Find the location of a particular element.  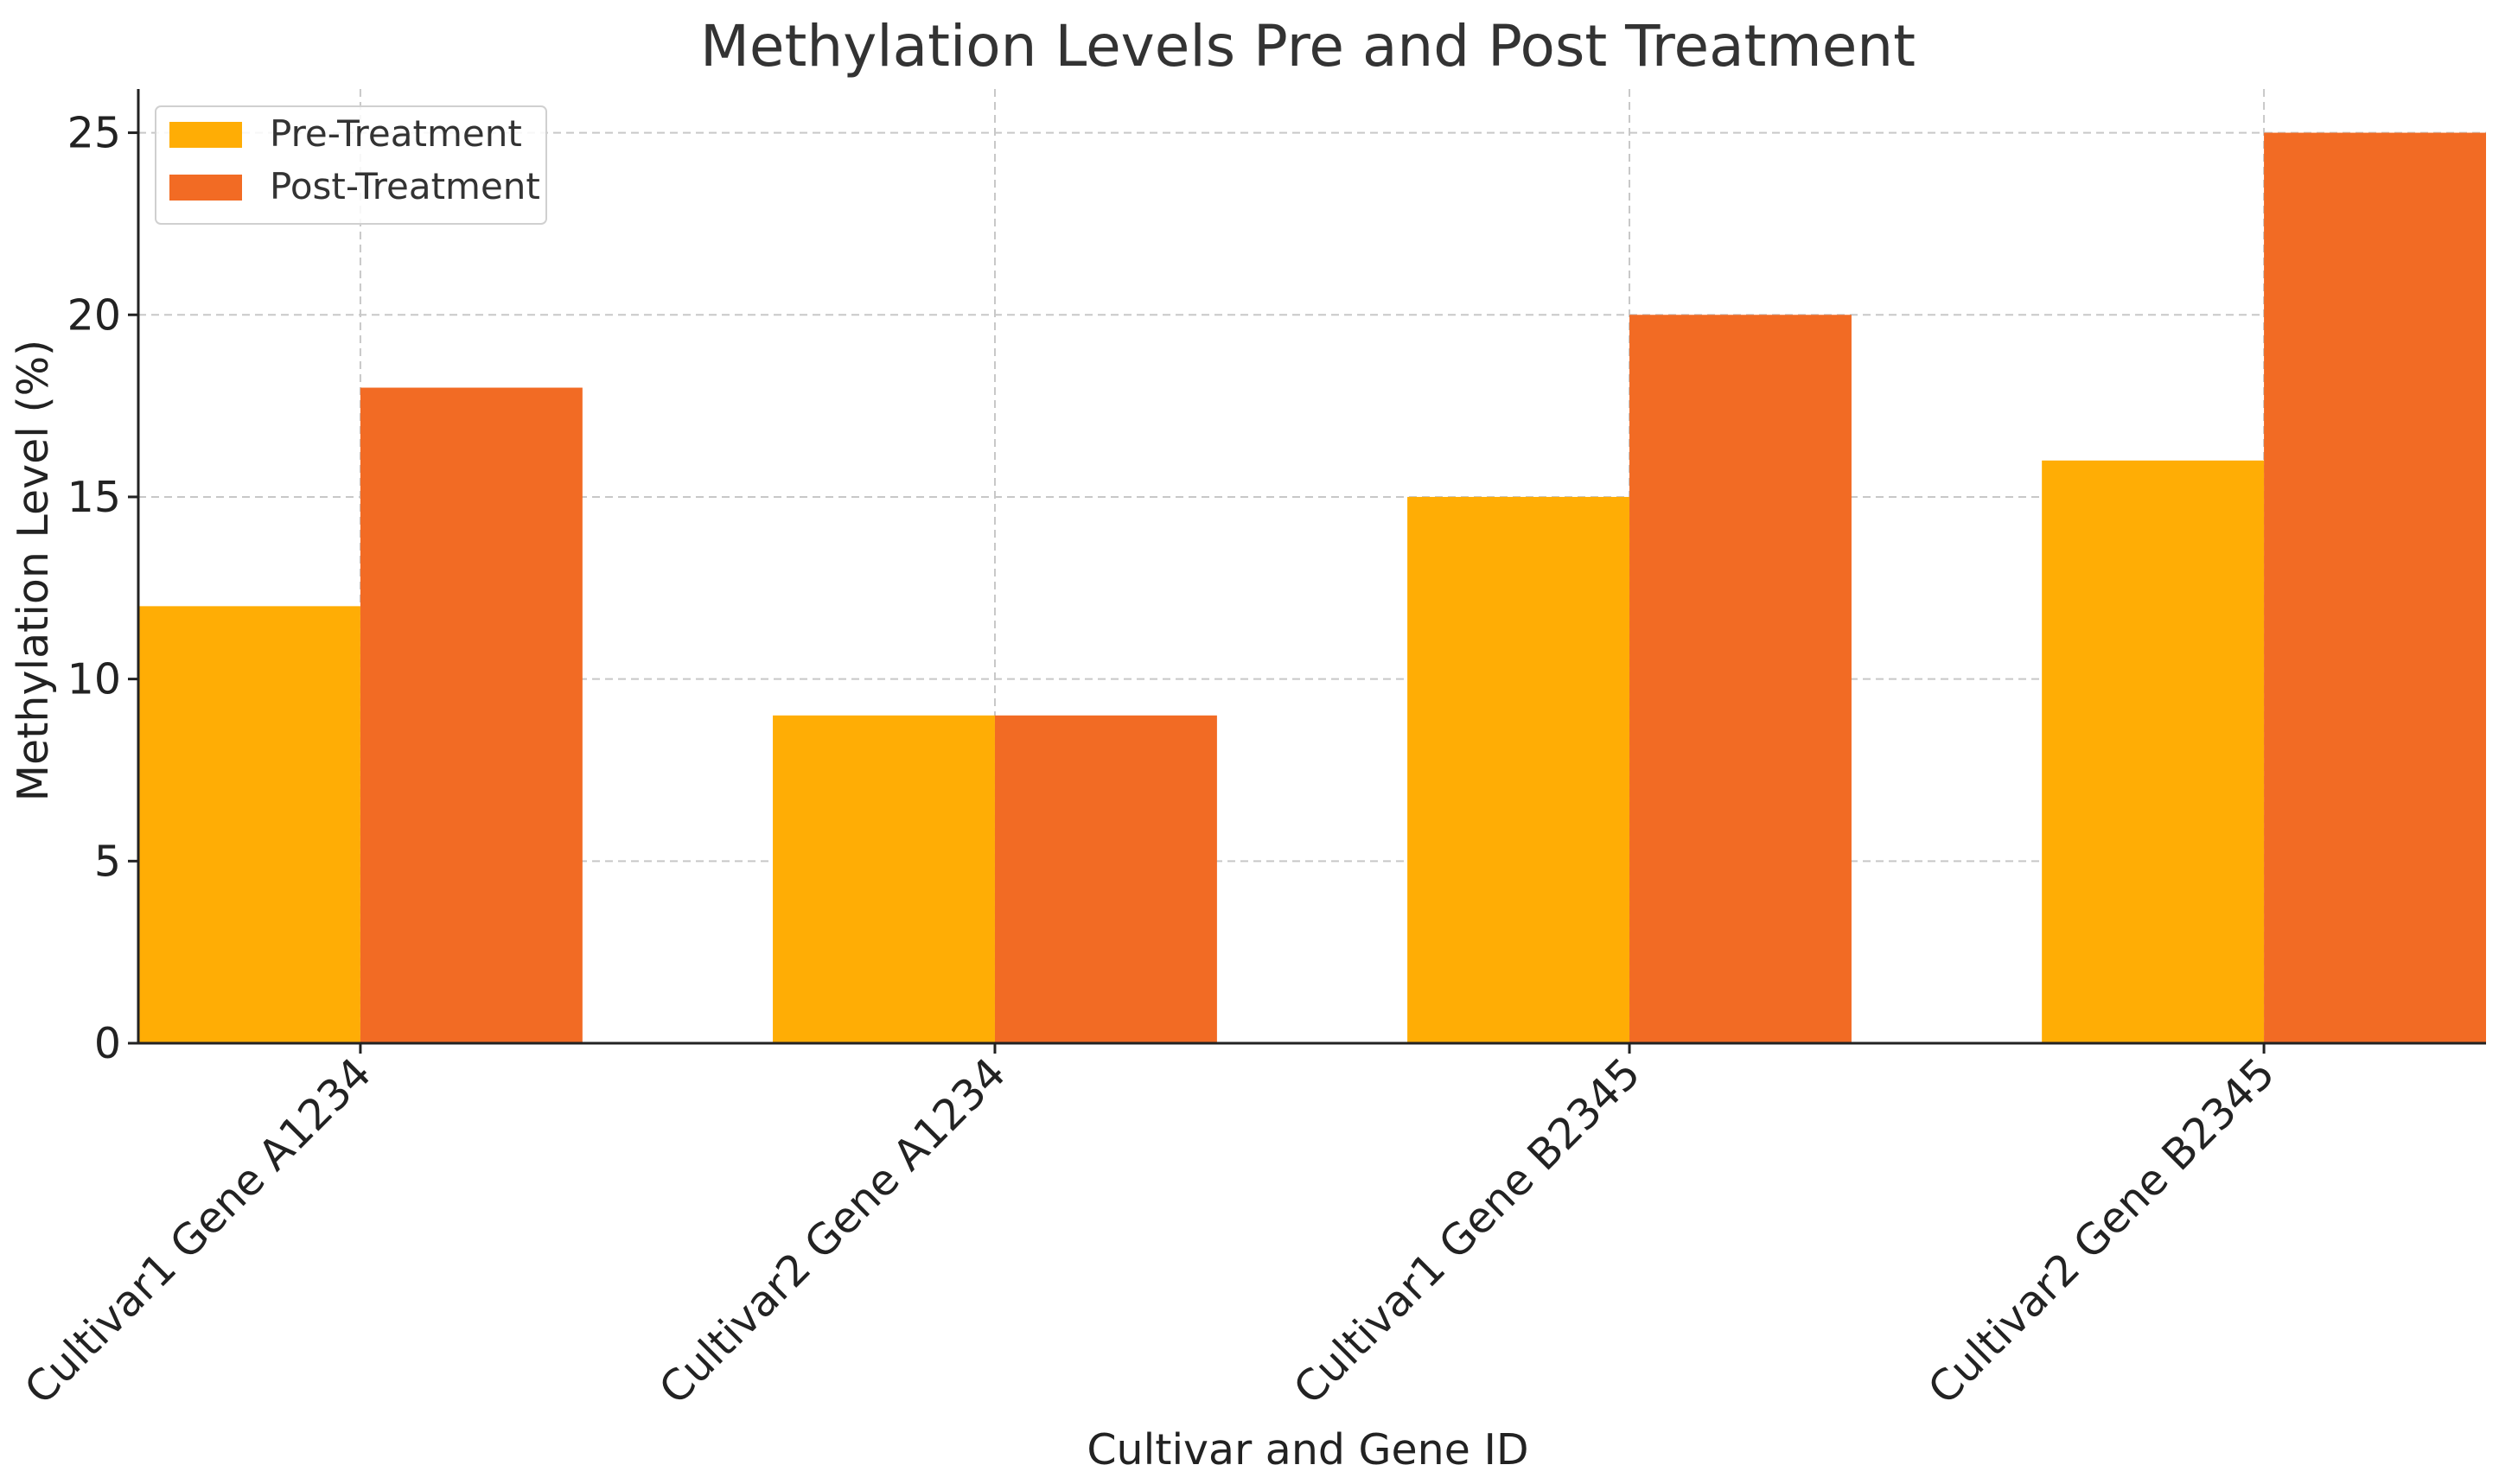

y-tick-label: 10 is located at coordinates (94, 679).